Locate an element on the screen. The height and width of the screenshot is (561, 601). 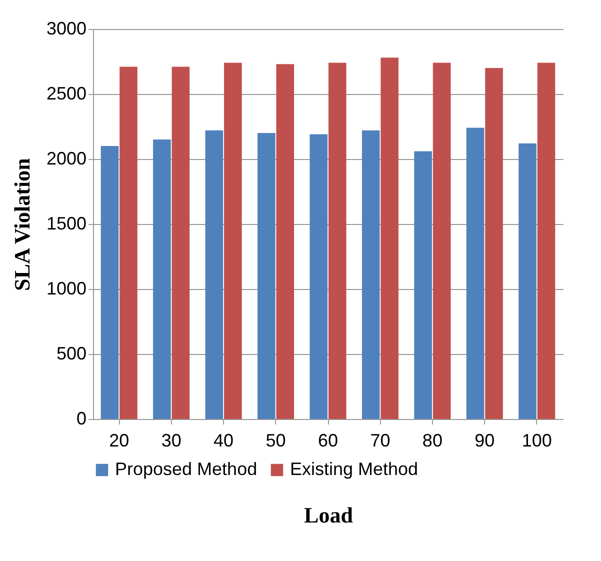
y-tick-label: 1500 is located at coordinates (66, 224).